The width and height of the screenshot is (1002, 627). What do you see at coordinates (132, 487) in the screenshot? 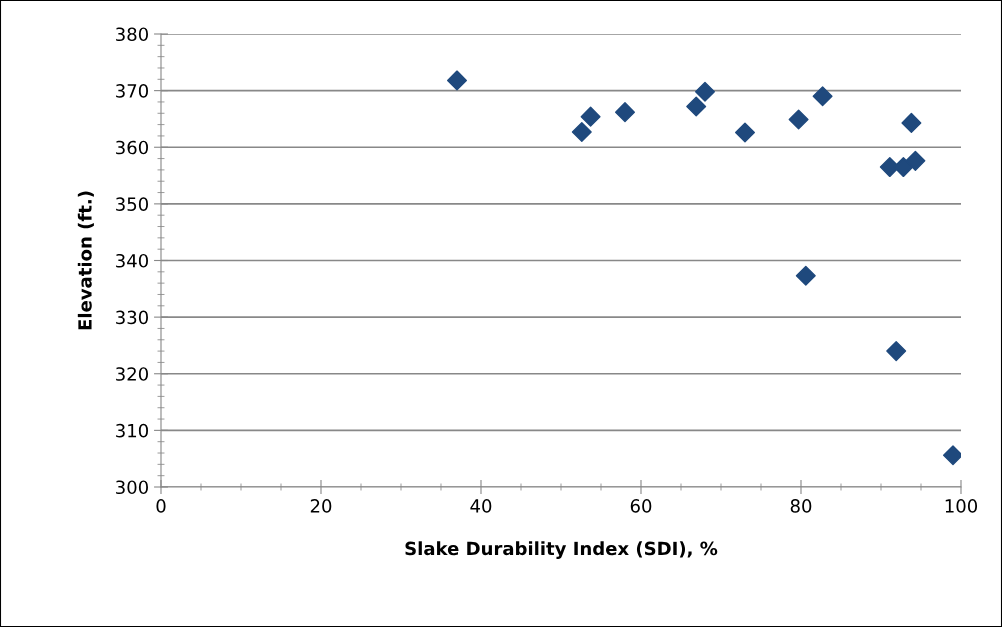
I see `y-tick-label: 300` at bounding box center [132, 487].